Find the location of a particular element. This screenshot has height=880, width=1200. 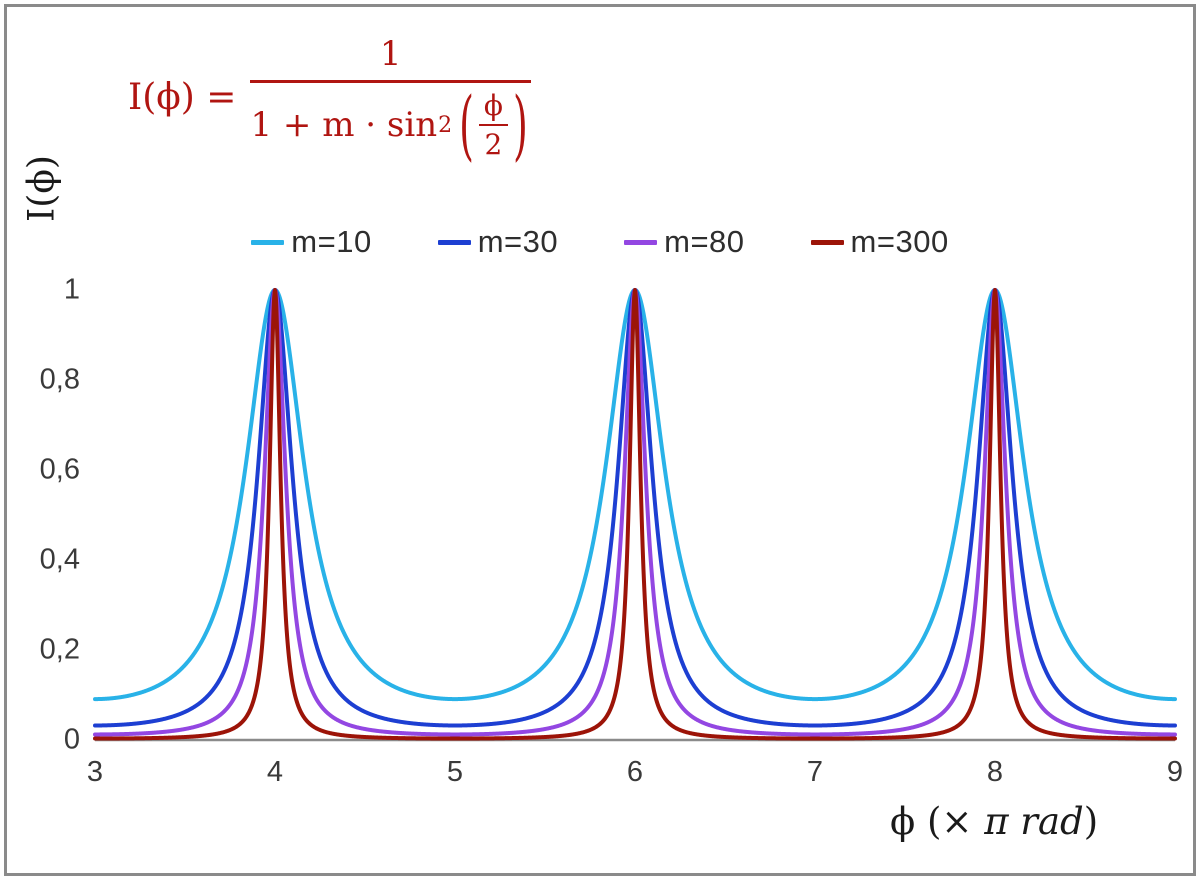

left-paren: ( is located at coordinates (466, 125).